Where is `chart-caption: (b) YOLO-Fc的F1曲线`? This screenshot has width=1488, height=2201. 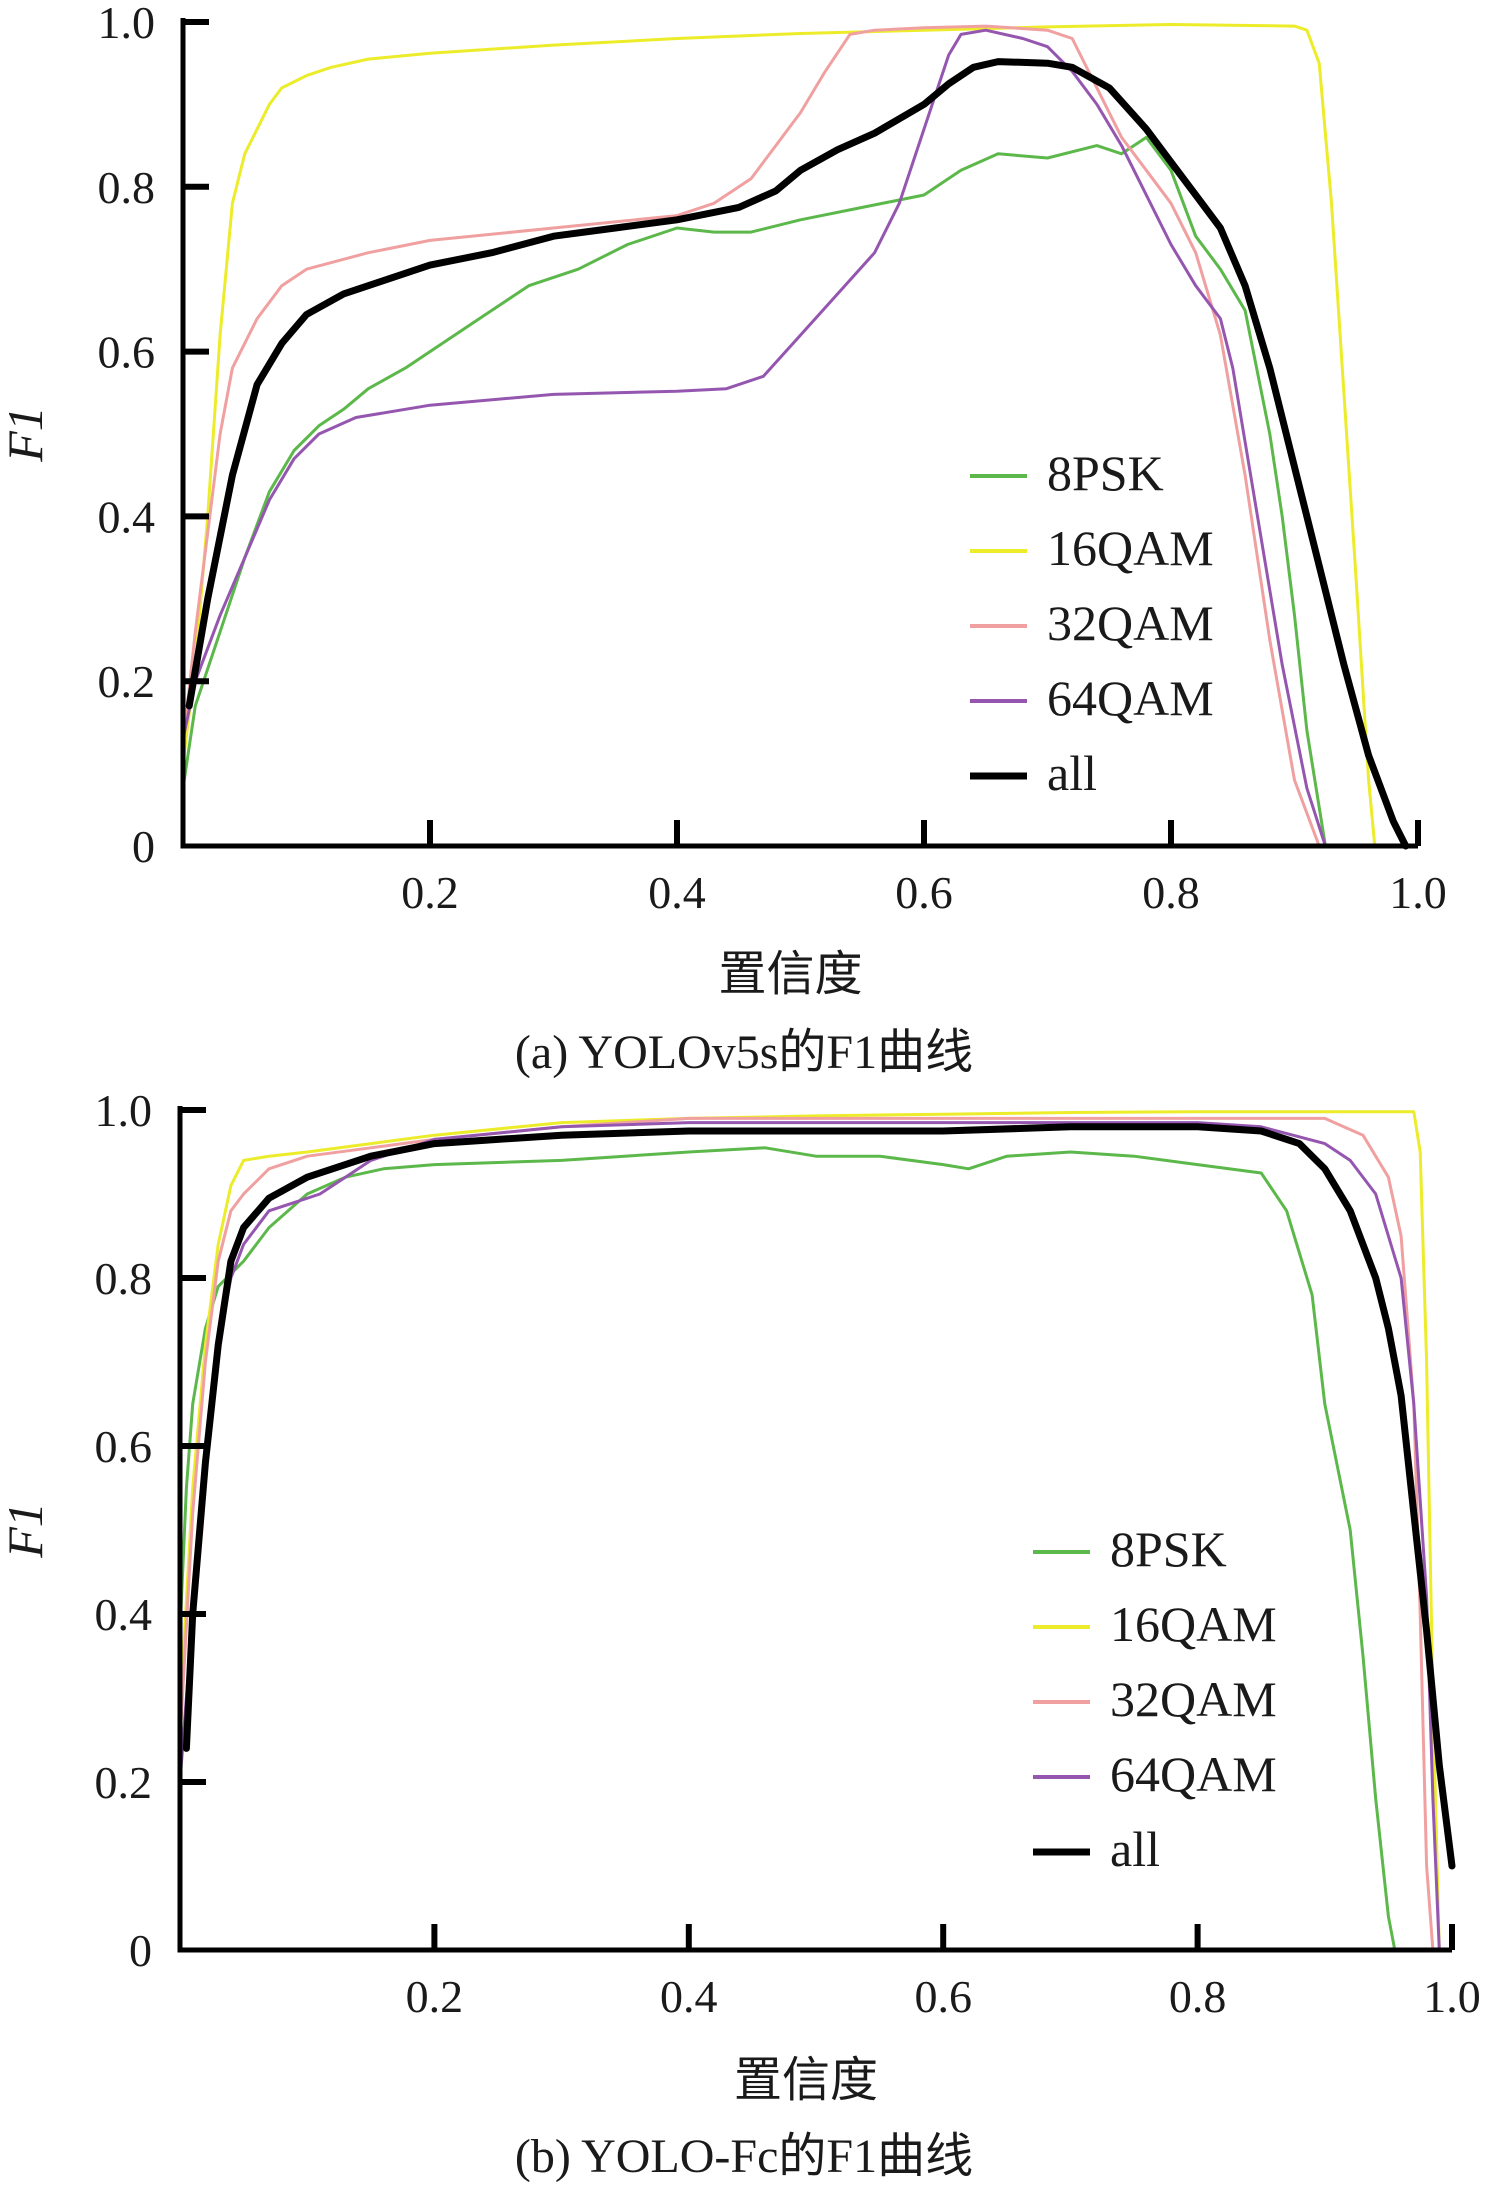
chart-caption: (b) YOLO-Fc的F1曲线 is located at coordinates (744, 2156).